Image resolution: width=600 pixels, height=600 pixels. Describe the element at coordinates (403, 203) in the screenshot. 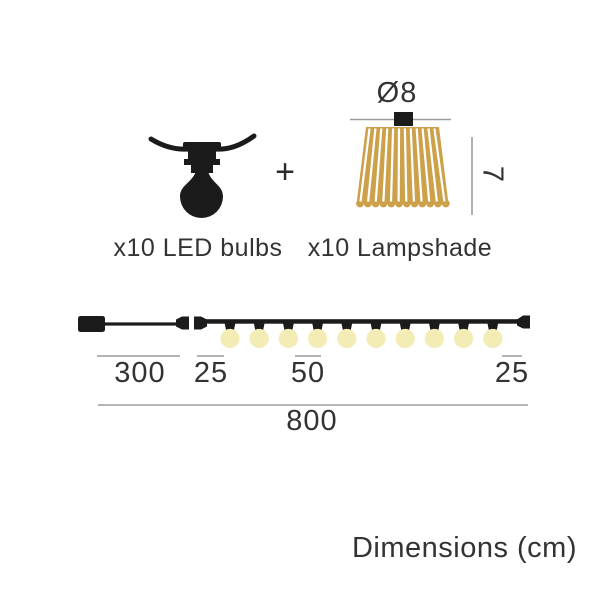

I see `lampshade-scallops` at that location.